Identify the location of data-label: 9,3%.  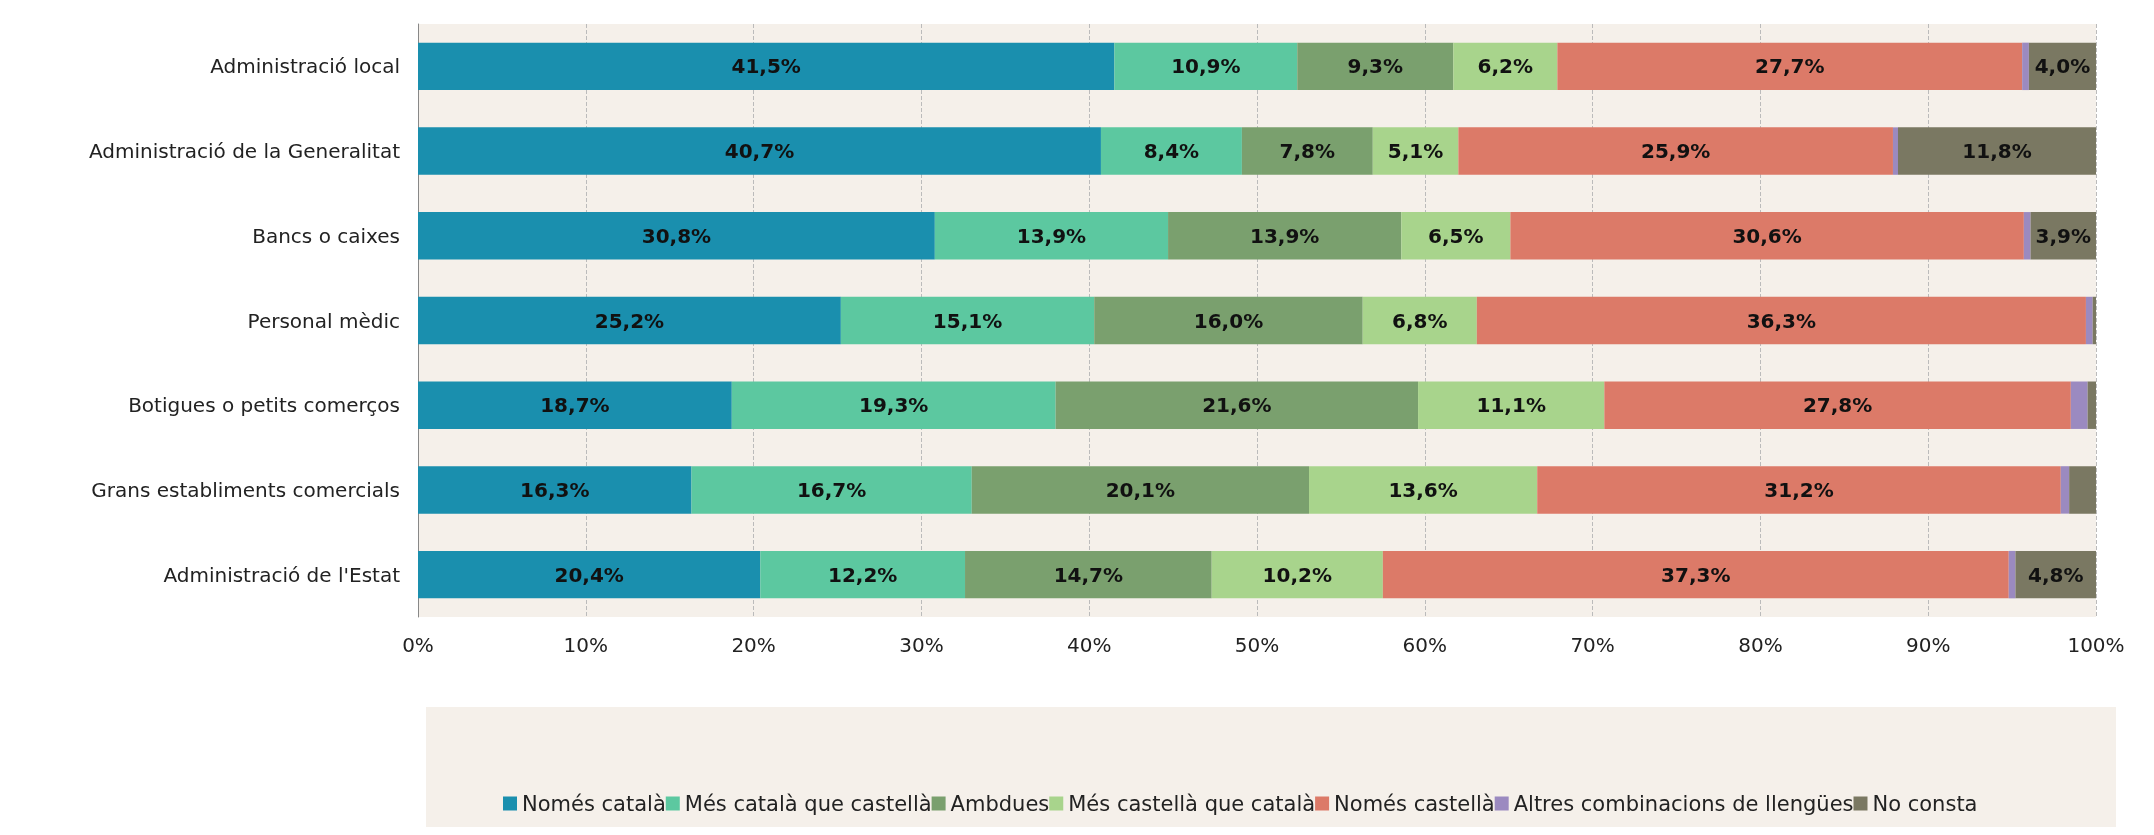
(1375, 66).